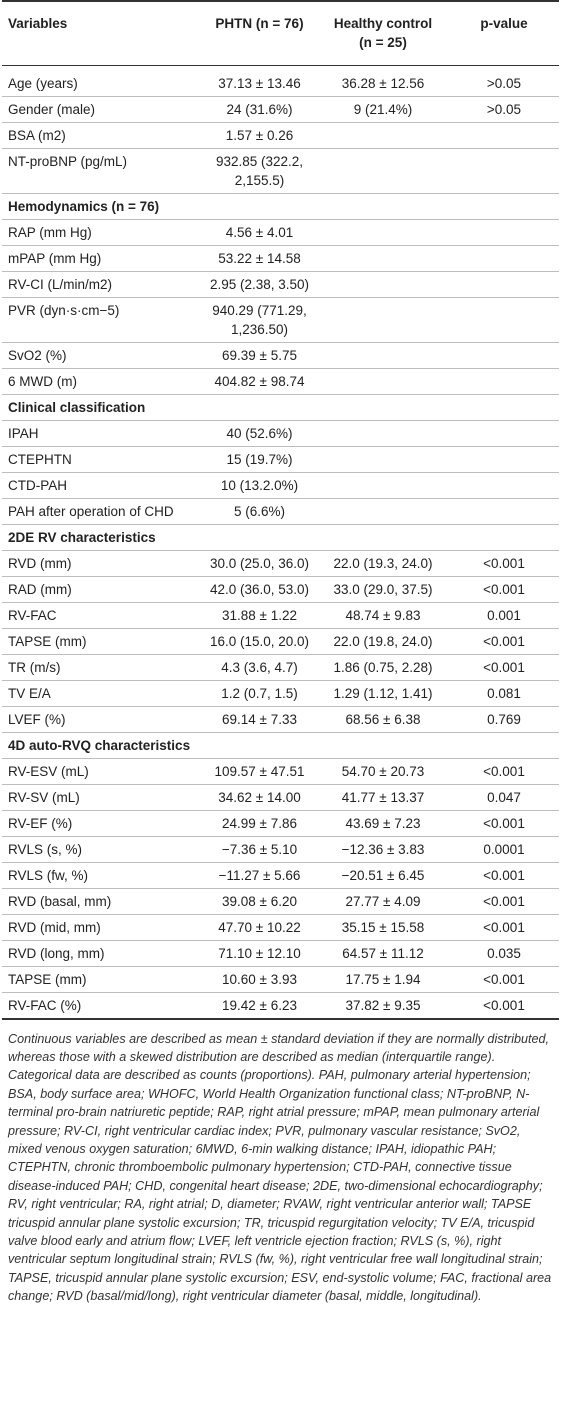  I want to click on variable-cell: RV-ESV (mL), so click(102, 771).